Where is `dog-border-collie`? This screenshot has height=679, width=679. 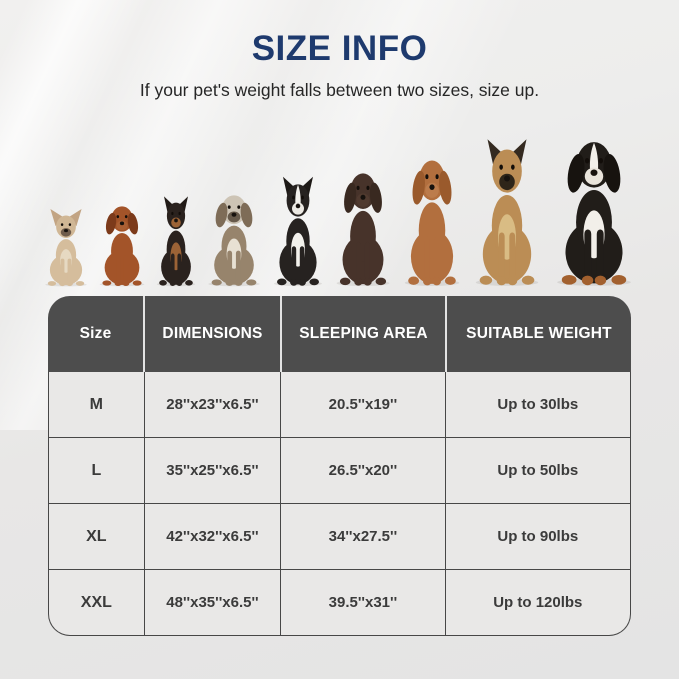
dog-border-collie is located at coordinates (298, 231).